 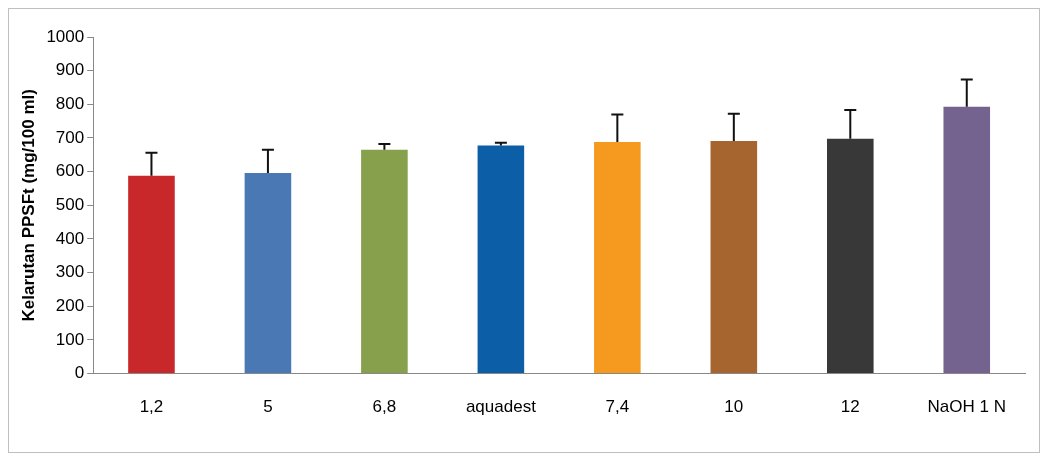 I want to click on x-tick-label: 12, so click(x=850, y=407).